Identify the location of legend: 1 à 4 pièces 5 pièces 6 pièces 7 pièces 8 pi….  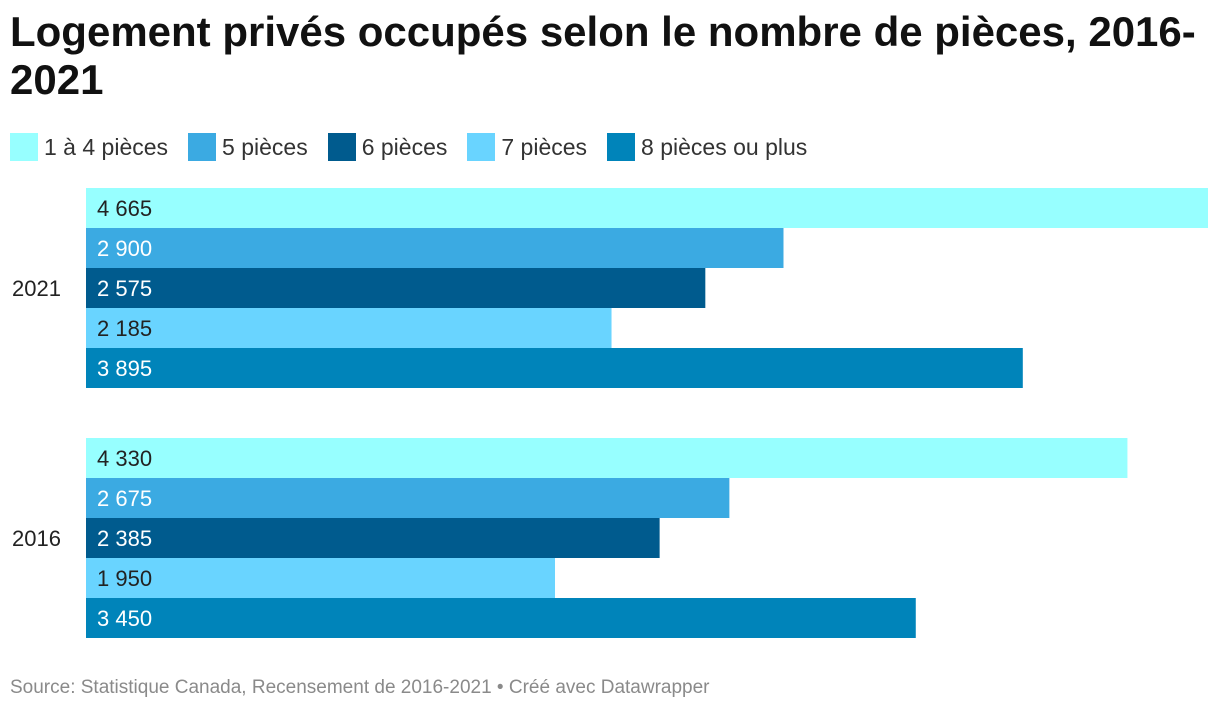
(418, 147).